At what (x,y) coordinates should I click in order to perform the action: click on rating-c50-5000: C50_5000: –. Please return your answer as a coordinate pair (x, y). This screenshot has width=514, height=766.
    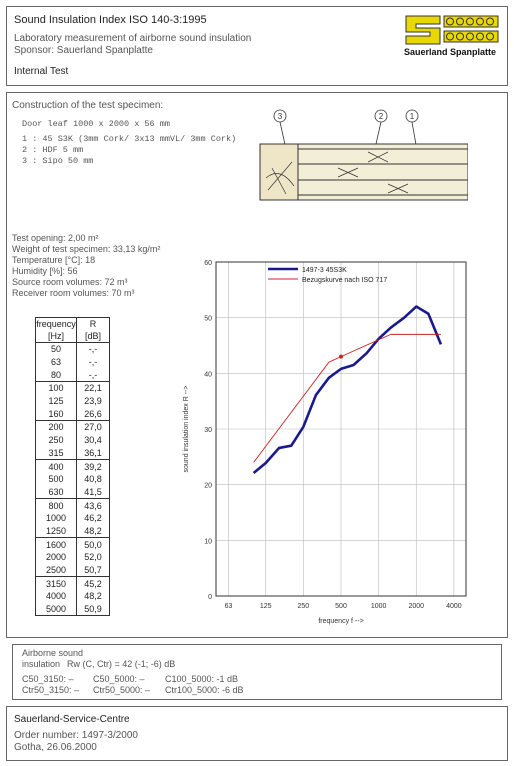
    Looking at the image, I should click on (119, 679).